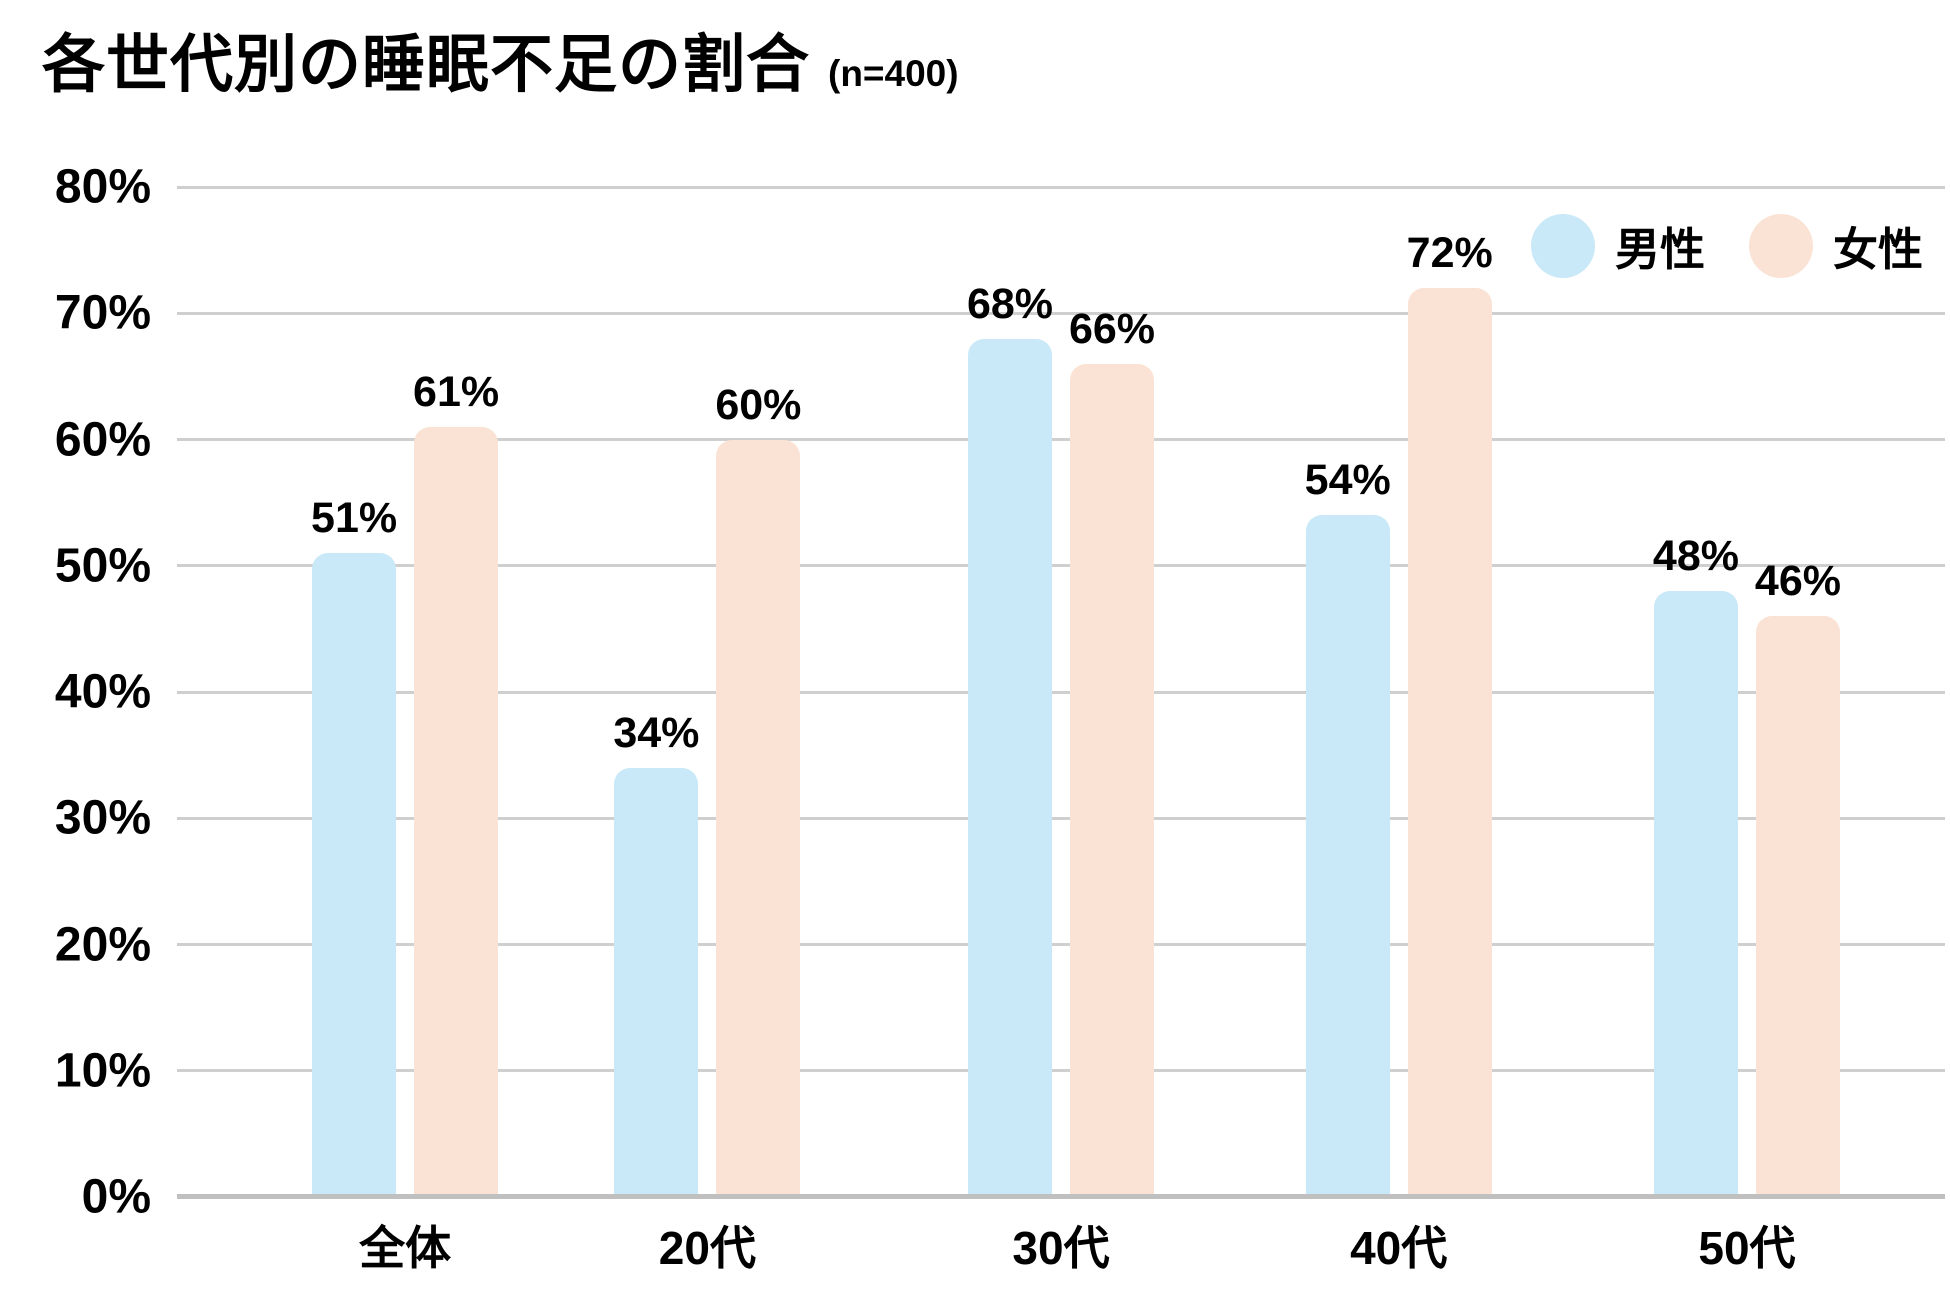 The height and width of the screenshot is (1289, 1950). What do you see at coordinates (1877, 249) in the screenshot?
I see `legend-label-female: 女性` at bounding box center [1877, 249].